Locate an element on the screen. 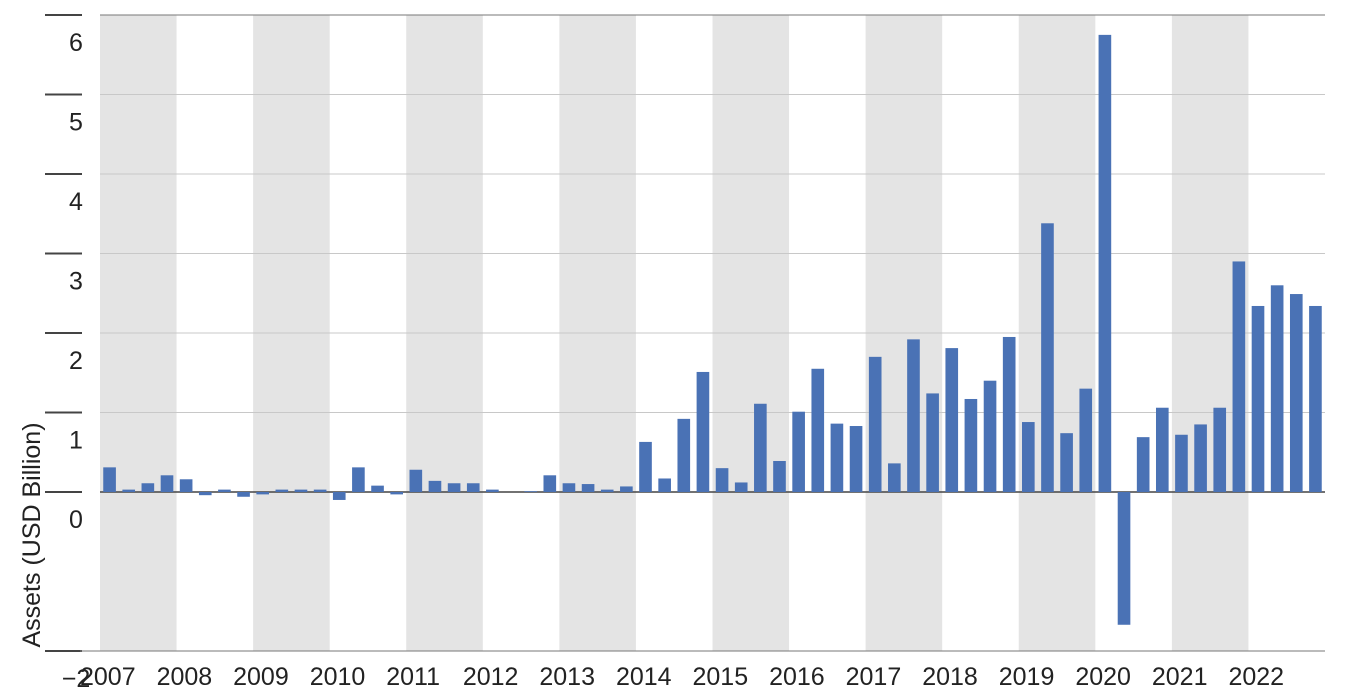 The image size is (1347, 700). x-tick-label: 2007 is located at coordinates (108, 677).